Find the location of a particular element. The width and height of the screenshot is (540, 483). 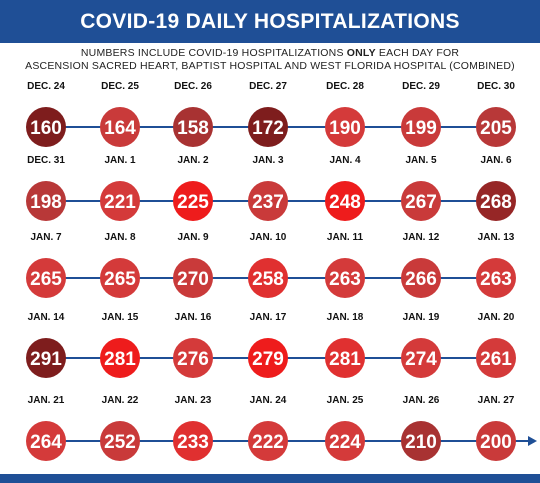

day-marker: JAN. 16 276 is located at coordinates (193, 345).